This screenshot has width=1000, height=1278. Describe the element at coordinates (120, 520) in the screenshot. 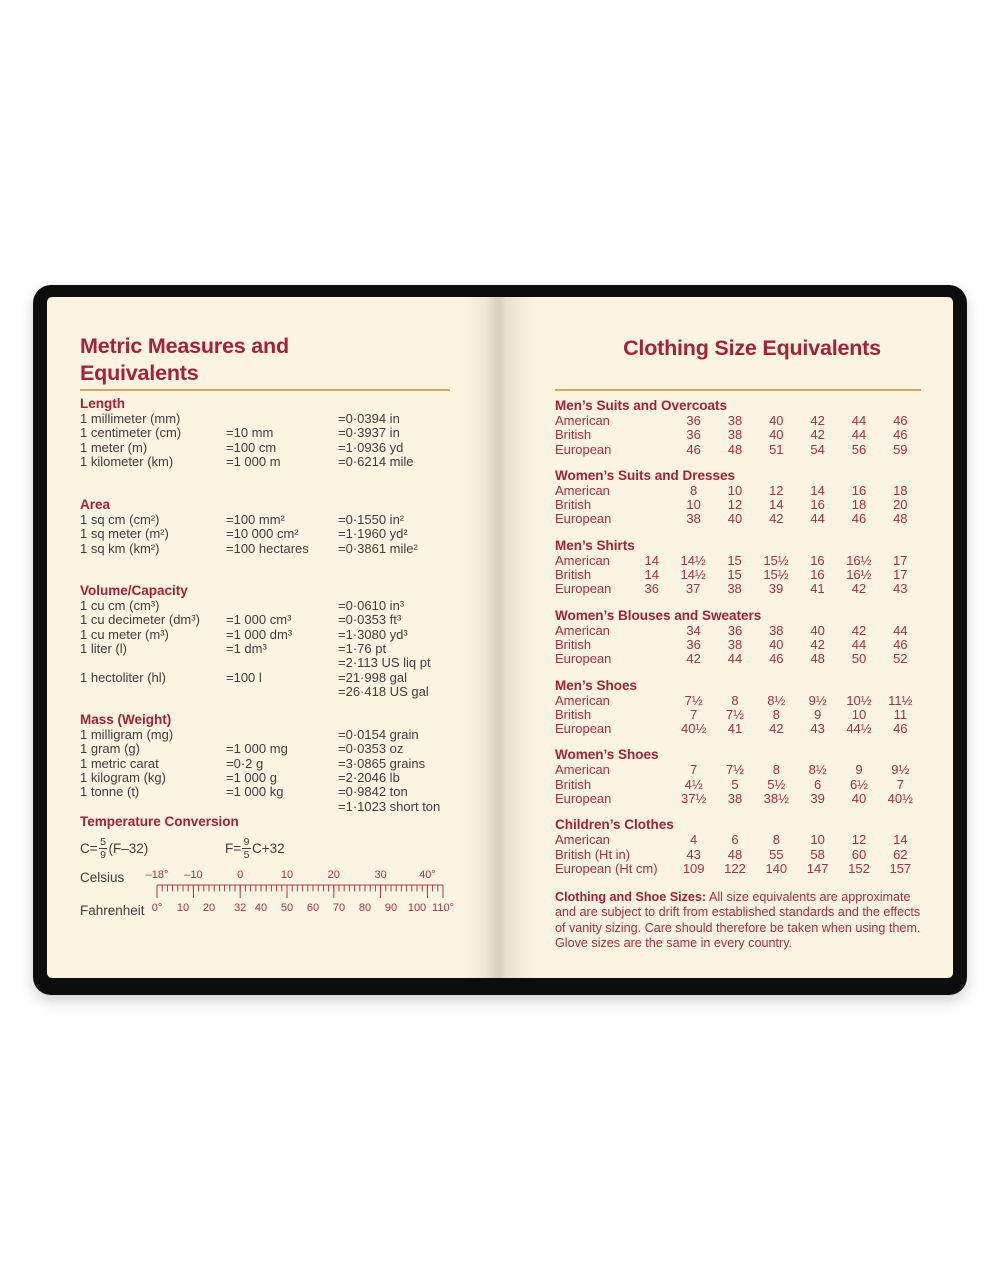

I see `measure-name: 1 sq cm (cm²)` at that location.